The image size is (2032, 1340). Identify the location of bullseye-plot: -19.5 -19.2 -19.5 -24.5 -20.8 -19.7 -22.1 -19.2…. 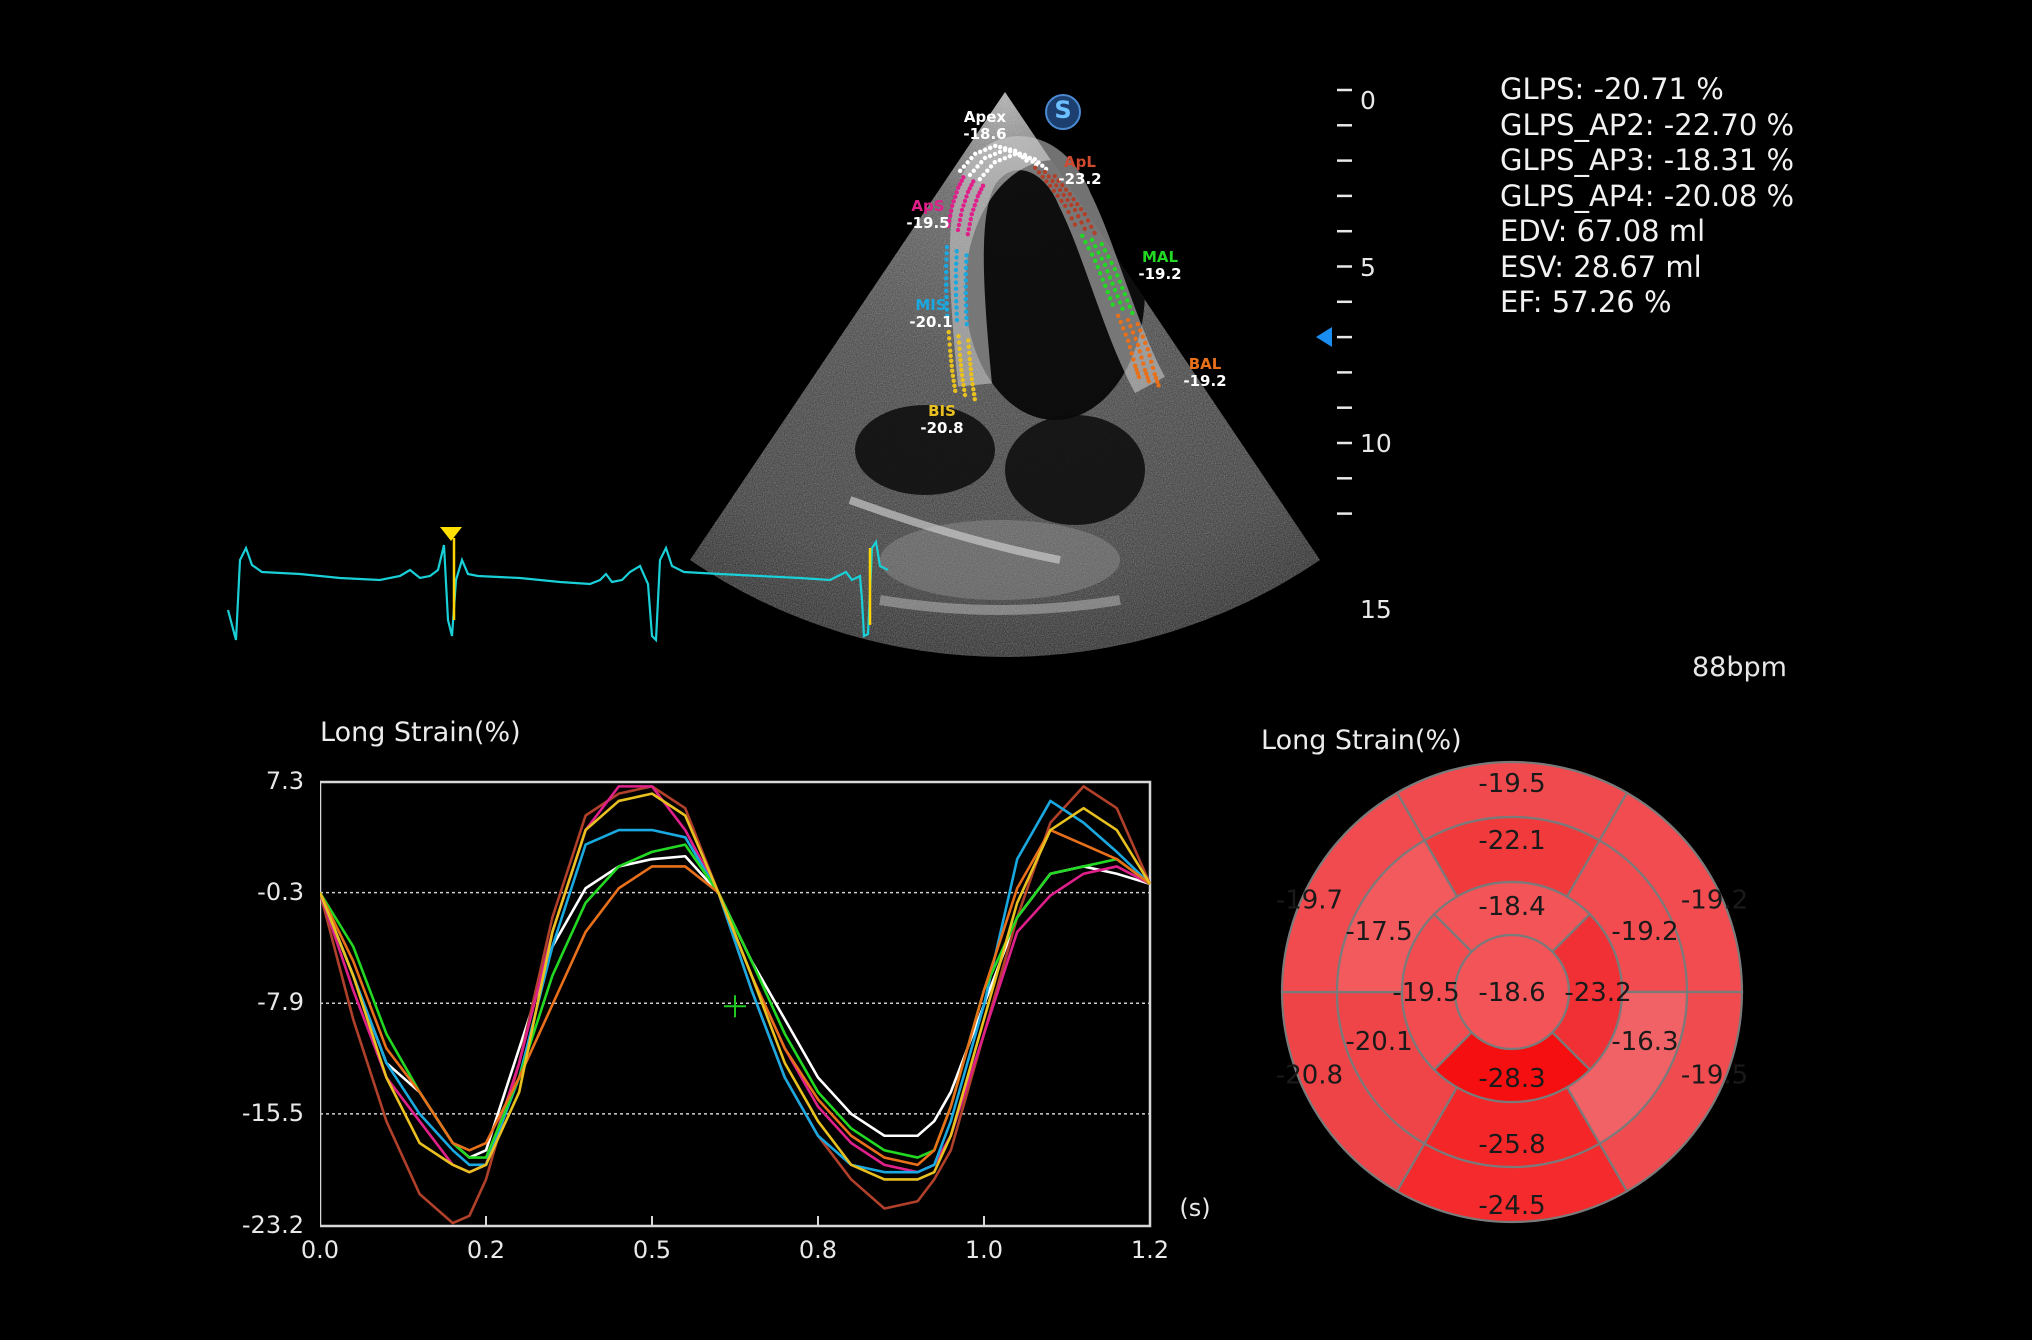
(1512, 992).